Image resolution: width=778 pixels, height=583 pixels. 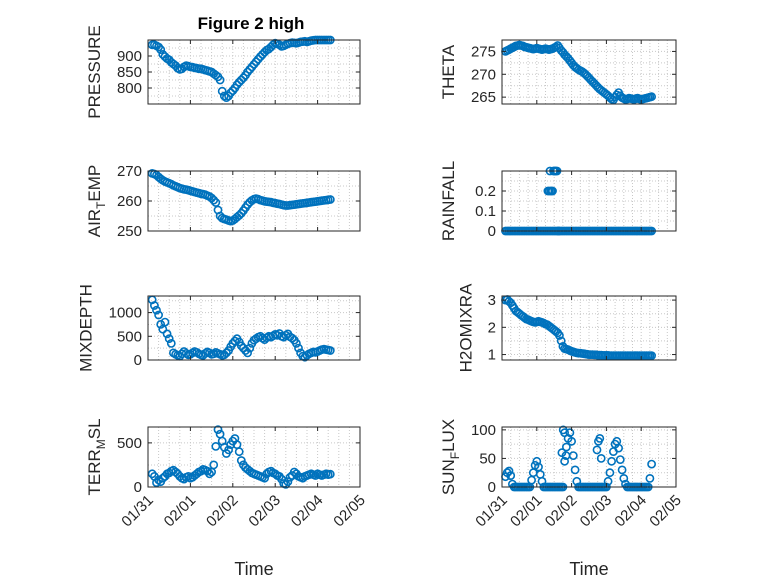 I want to click on y-tick-label: 1, so click(x=492, y=355).